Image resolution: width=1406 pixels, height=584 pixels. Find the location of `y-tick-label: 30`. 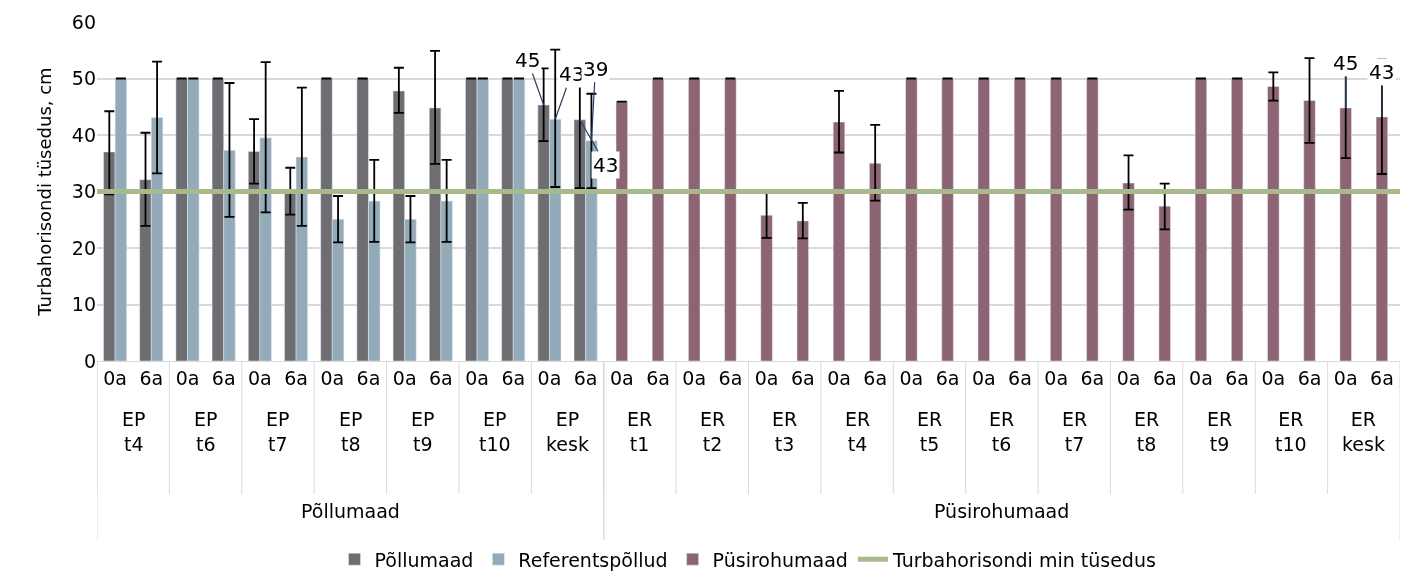

y-tick-label: 30 is located at coordinates (83, 191).